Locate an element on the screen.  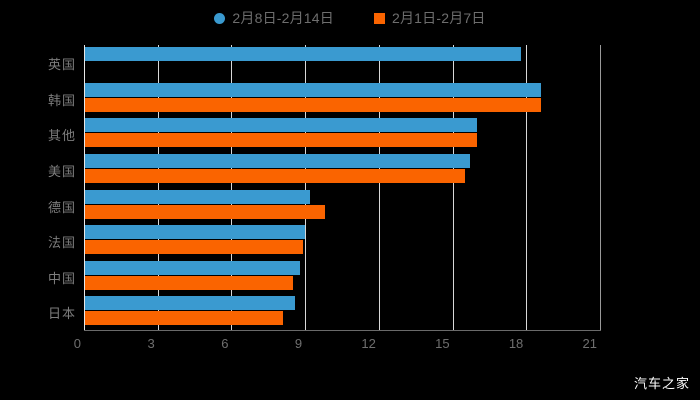
y-axis-label-4: 德国 is located at coordinates (61, 207).